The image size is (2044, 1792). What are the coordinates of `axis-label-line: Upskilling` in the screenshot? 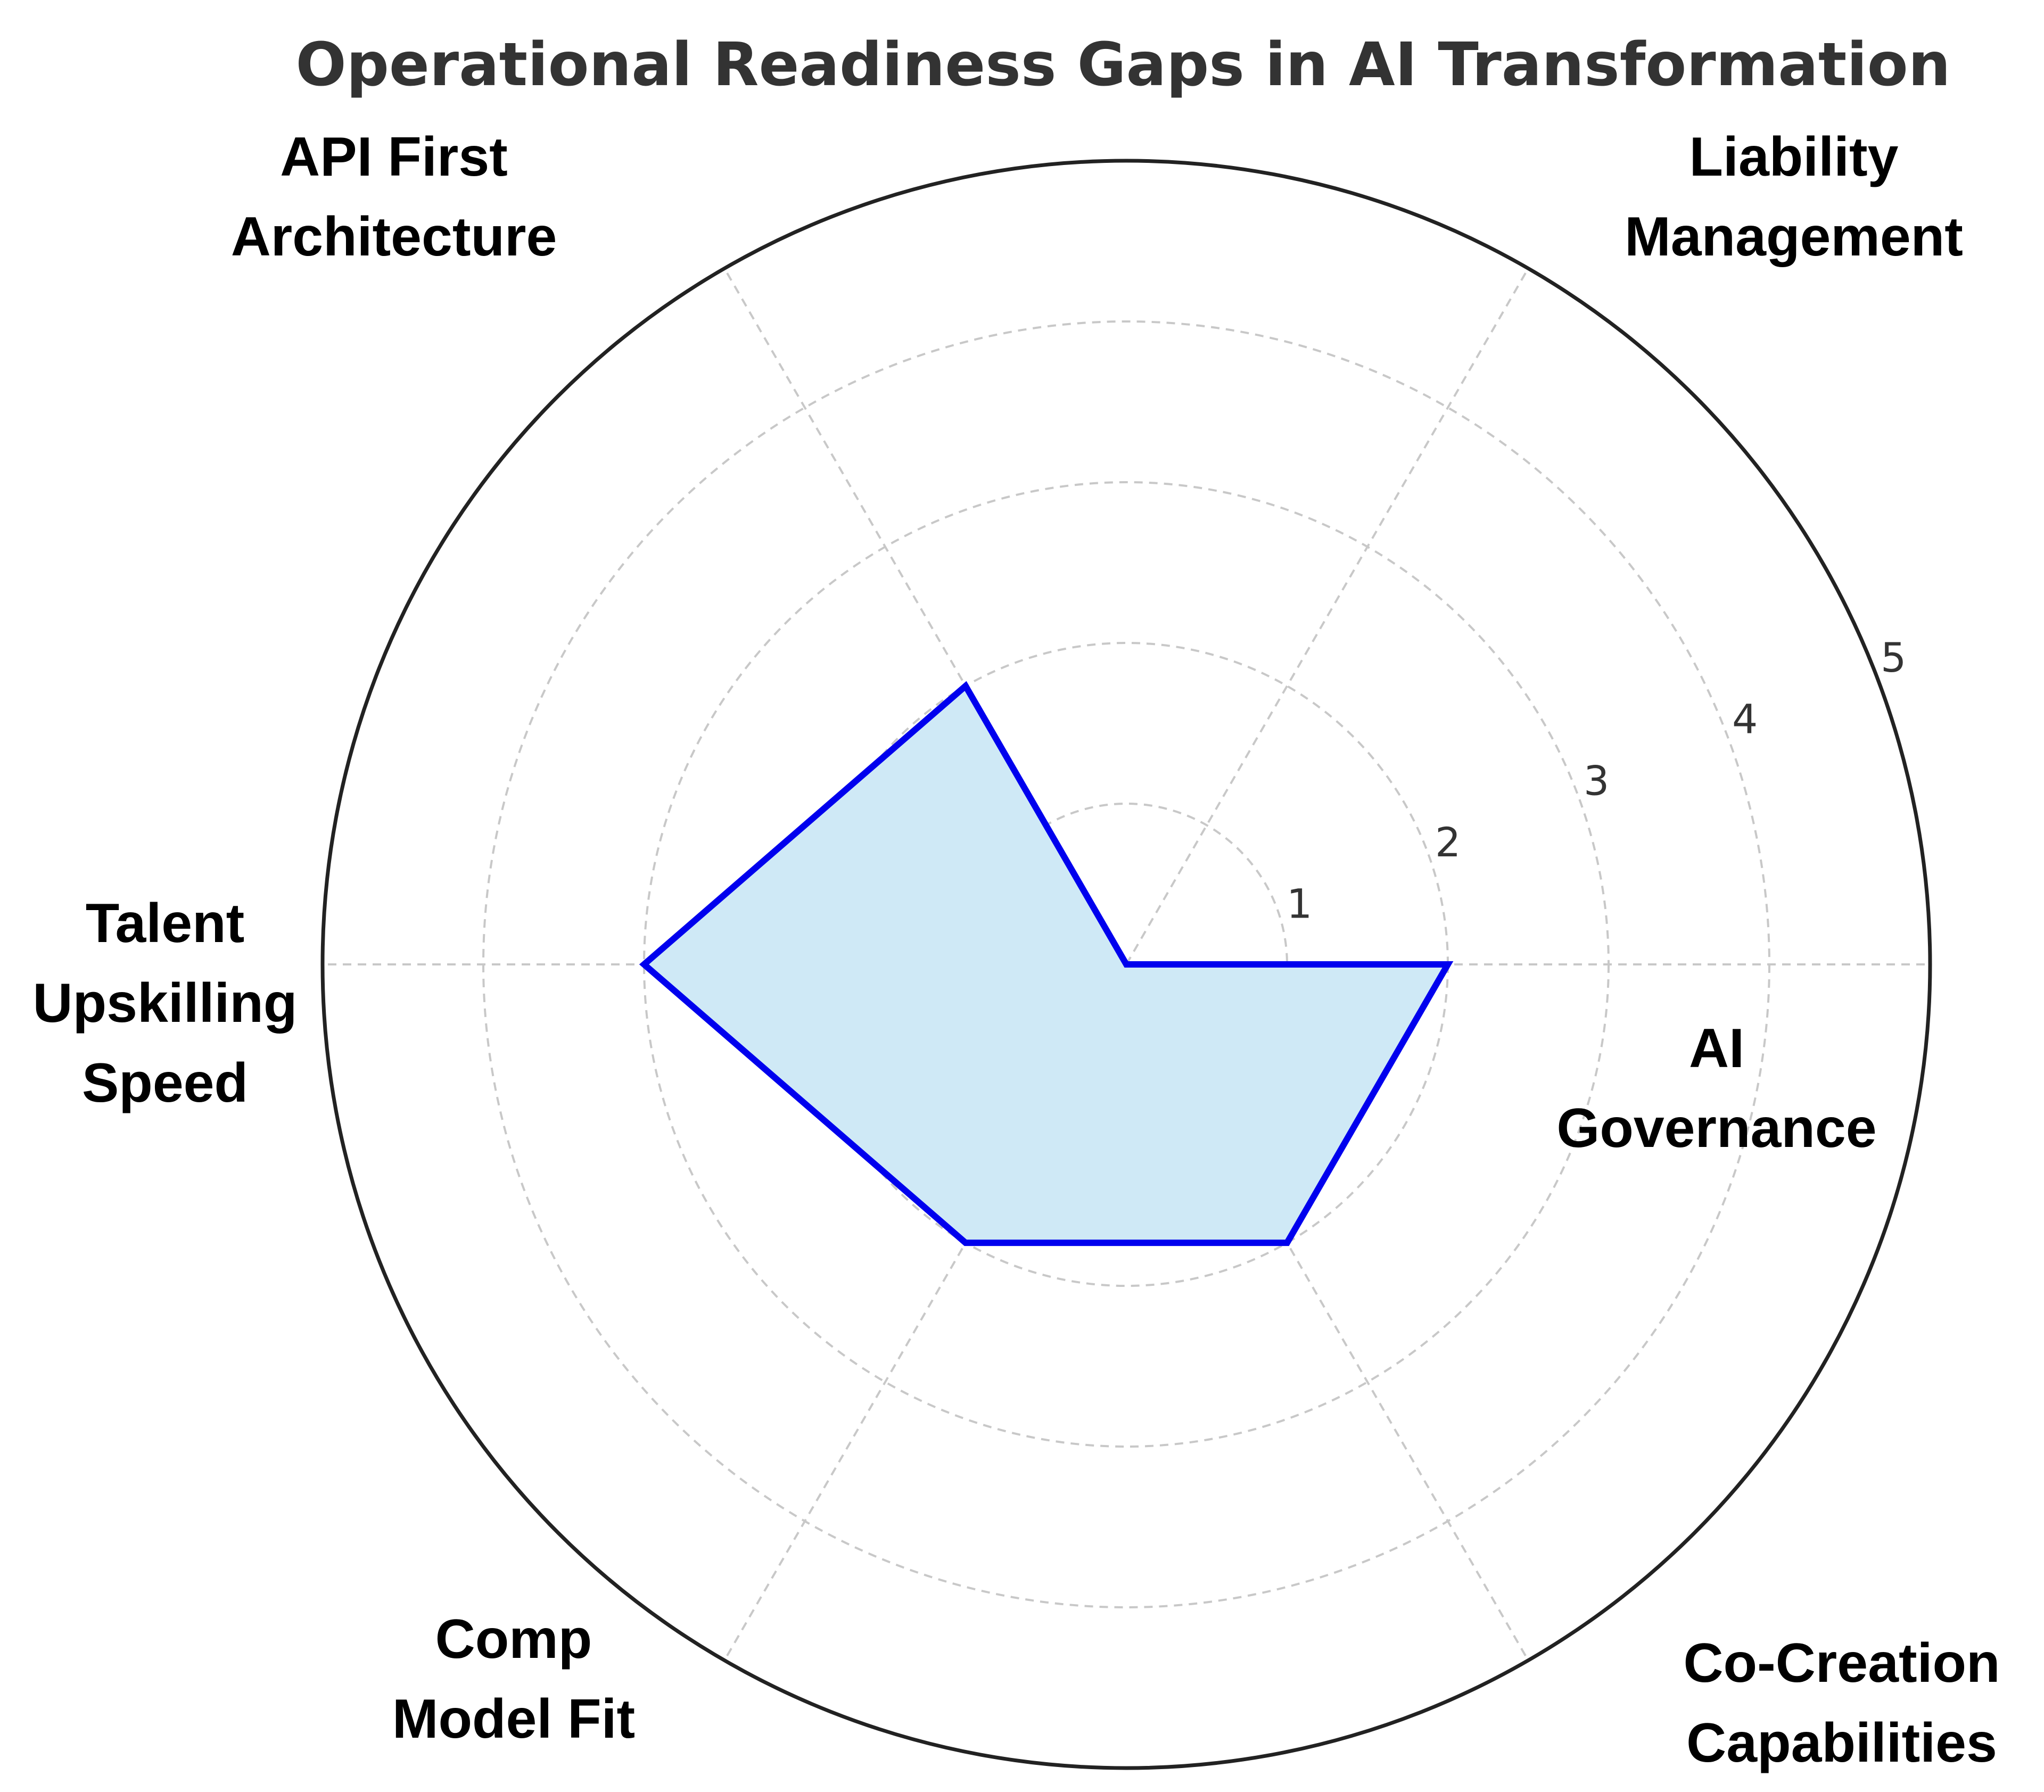 It's located at (165, 1003).